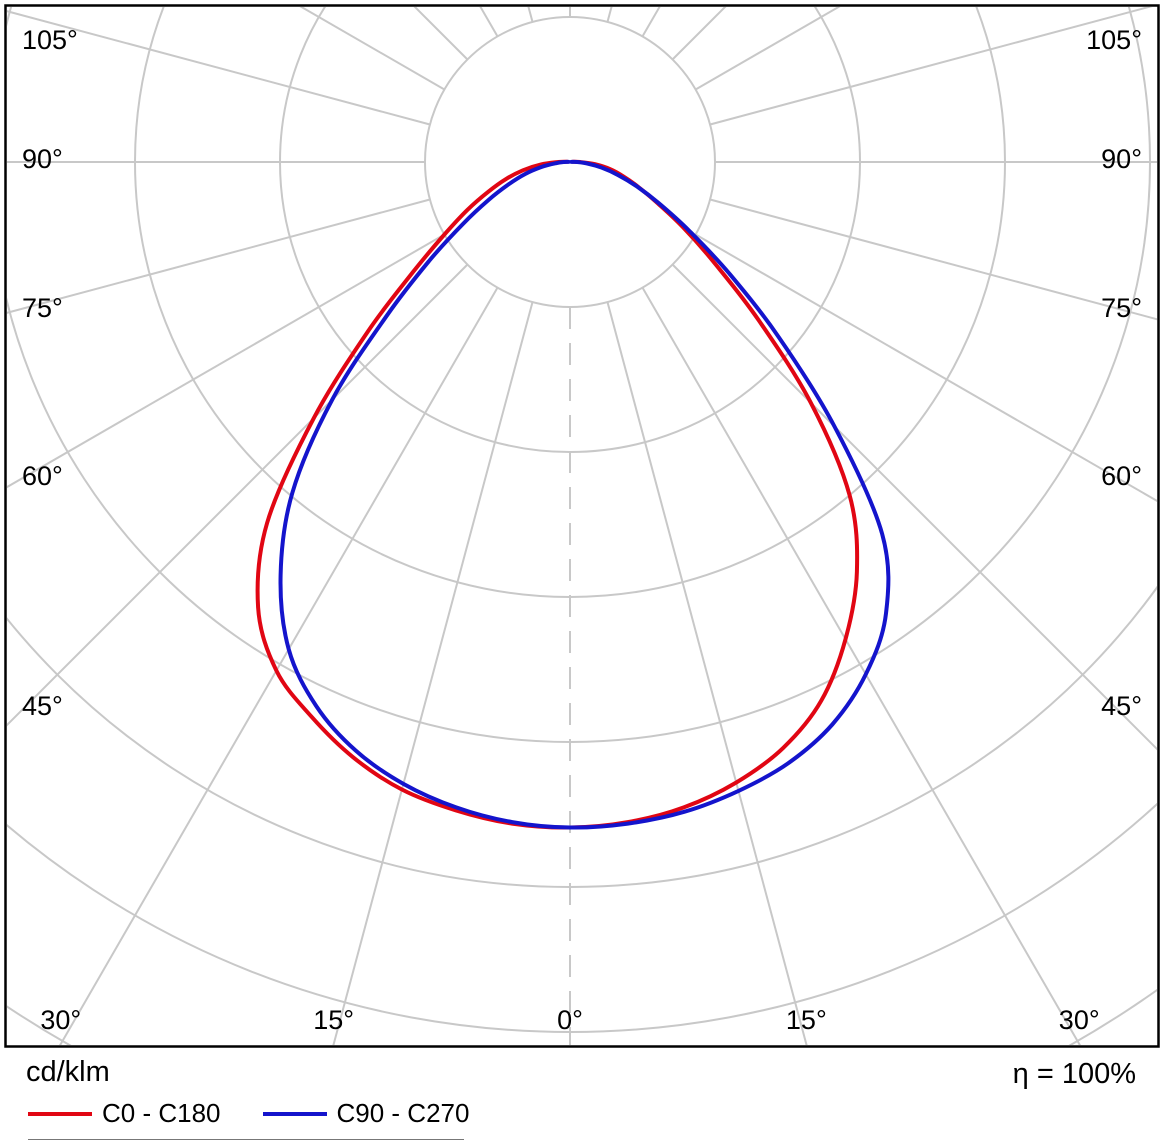 This screenshot has height=1140, width=1164. Describe the element at coordinates (161, 1113) in the screenshot. I see `legend-label-c0-c180: C0 - C180` at that location.